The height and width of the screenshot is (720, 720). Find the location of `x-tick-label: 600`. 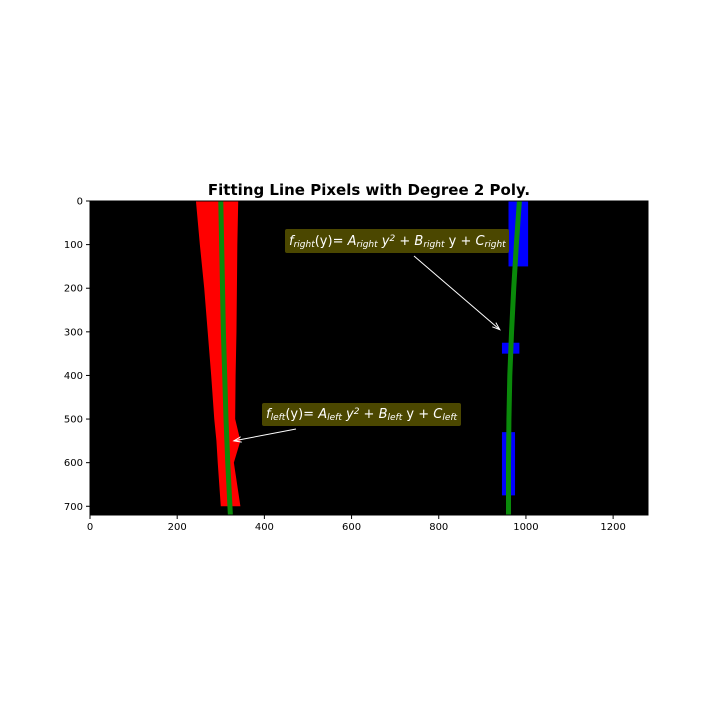

x-tick-label: 600 is located at coordinates (351, 527).